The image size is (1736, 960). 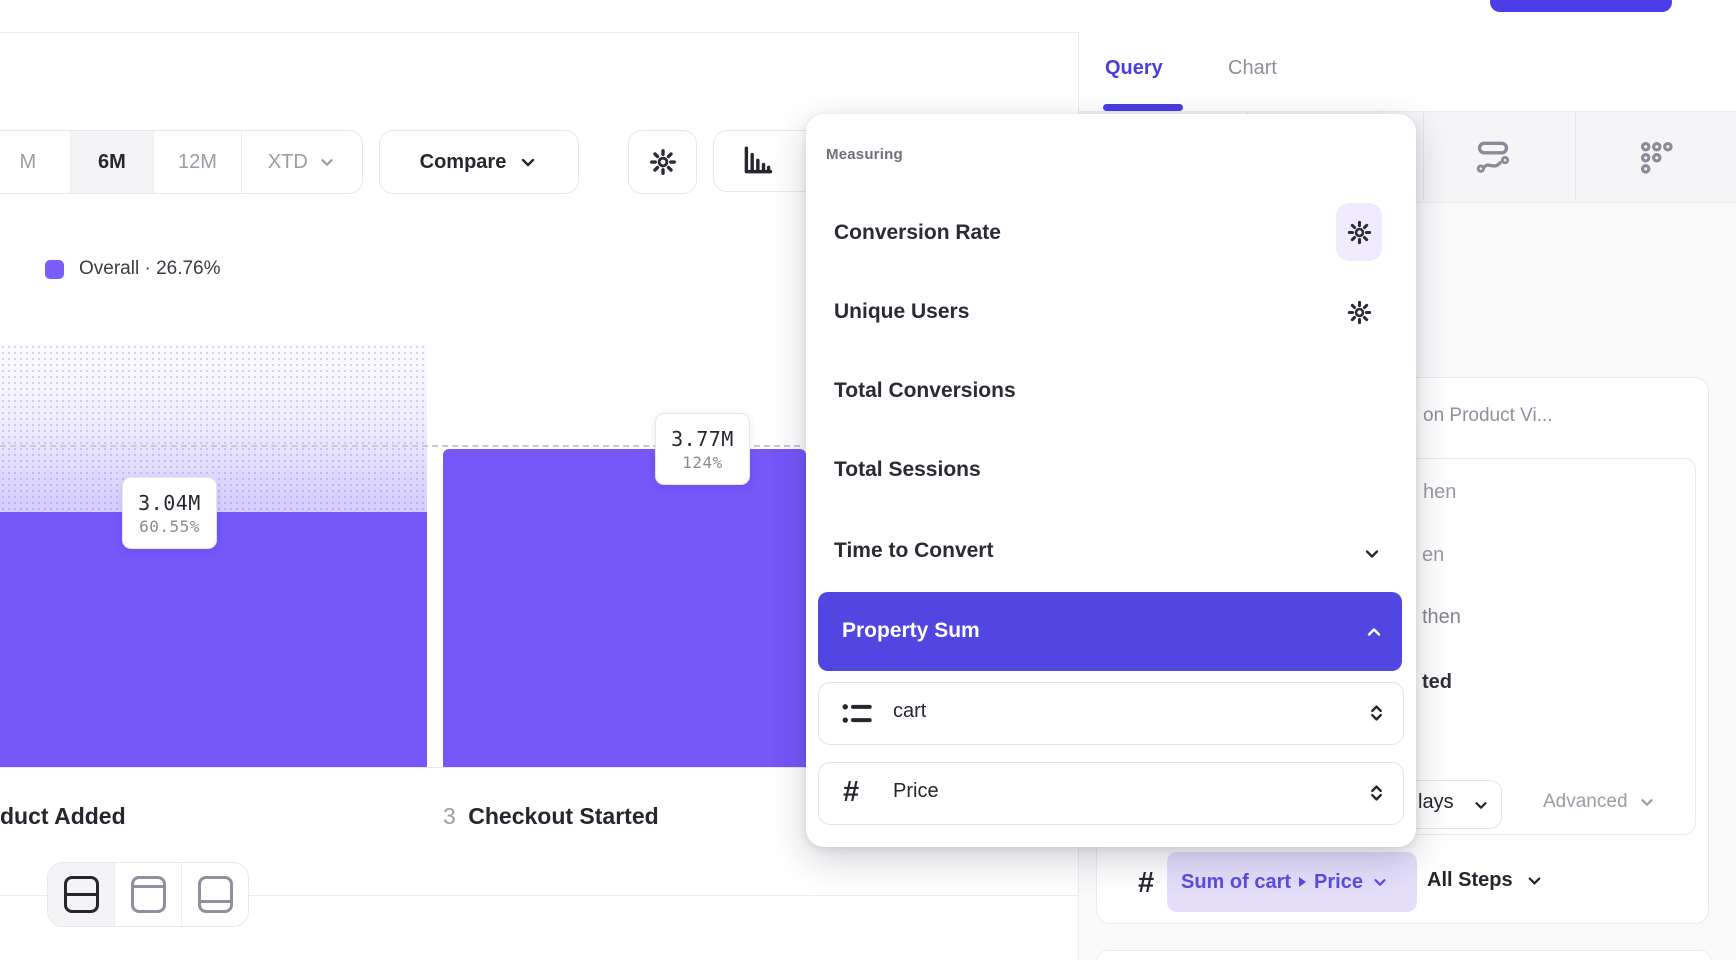 What do you see at coordinates (563, 816) in the screenshot?
I see `step2-name: Checkout Started` at bounding box center [563, 816].